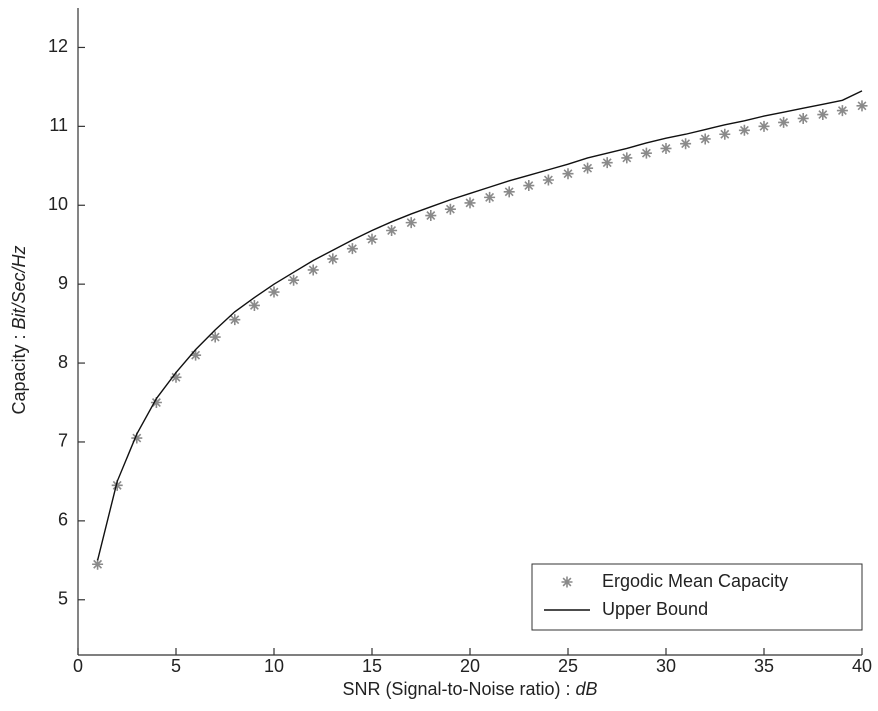 The height and width of the screenshot is (711, 878). Describe the element at coordinates (764, 666) in the screenshot. I see `x-tick-label: 35` at that location.